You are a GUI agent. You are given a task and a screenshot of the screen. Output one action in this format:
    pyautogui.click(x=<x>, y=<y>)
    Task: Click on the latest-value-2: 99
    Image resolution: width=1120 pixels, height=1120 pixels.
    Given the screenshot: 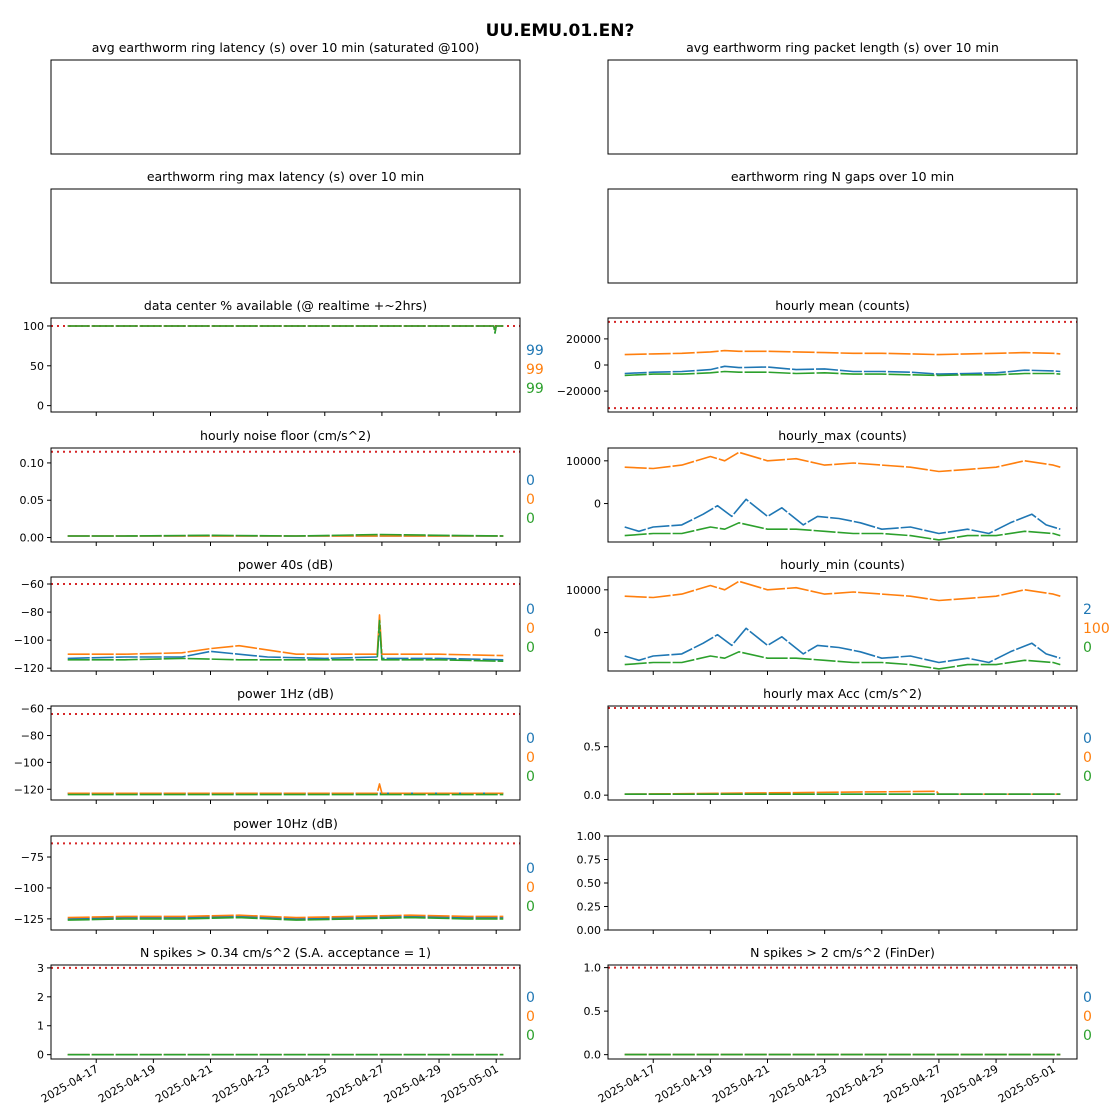 What is the action you would take?
    pyautogui.click(x=535, y=370)
    